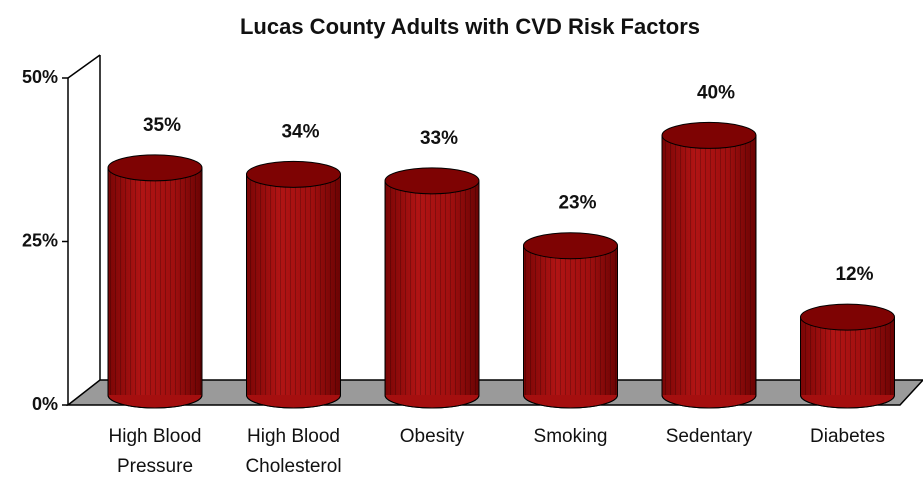 The width and height of the screenshot is (923, 483). Describe the element at coordinates (40, 77) in the screenshot. I see `y-tick-label: 50%` at that location.